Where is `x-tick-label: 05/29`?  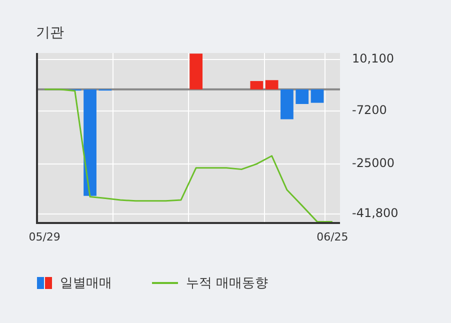 x-tick-label: 05/29 is located at coordinates (44, 237).